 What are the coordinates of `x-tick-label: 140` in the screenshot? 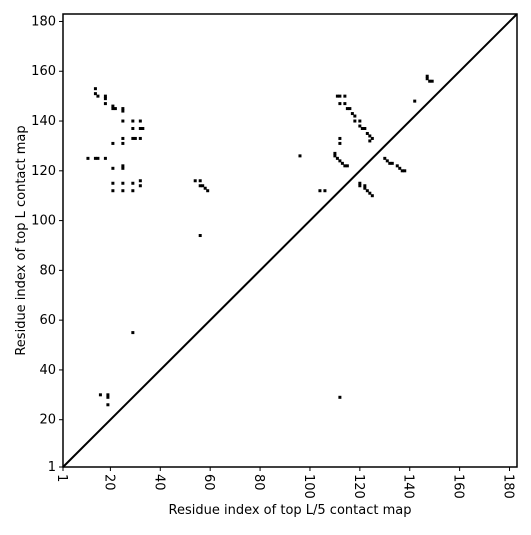 It's located at (408, 486).